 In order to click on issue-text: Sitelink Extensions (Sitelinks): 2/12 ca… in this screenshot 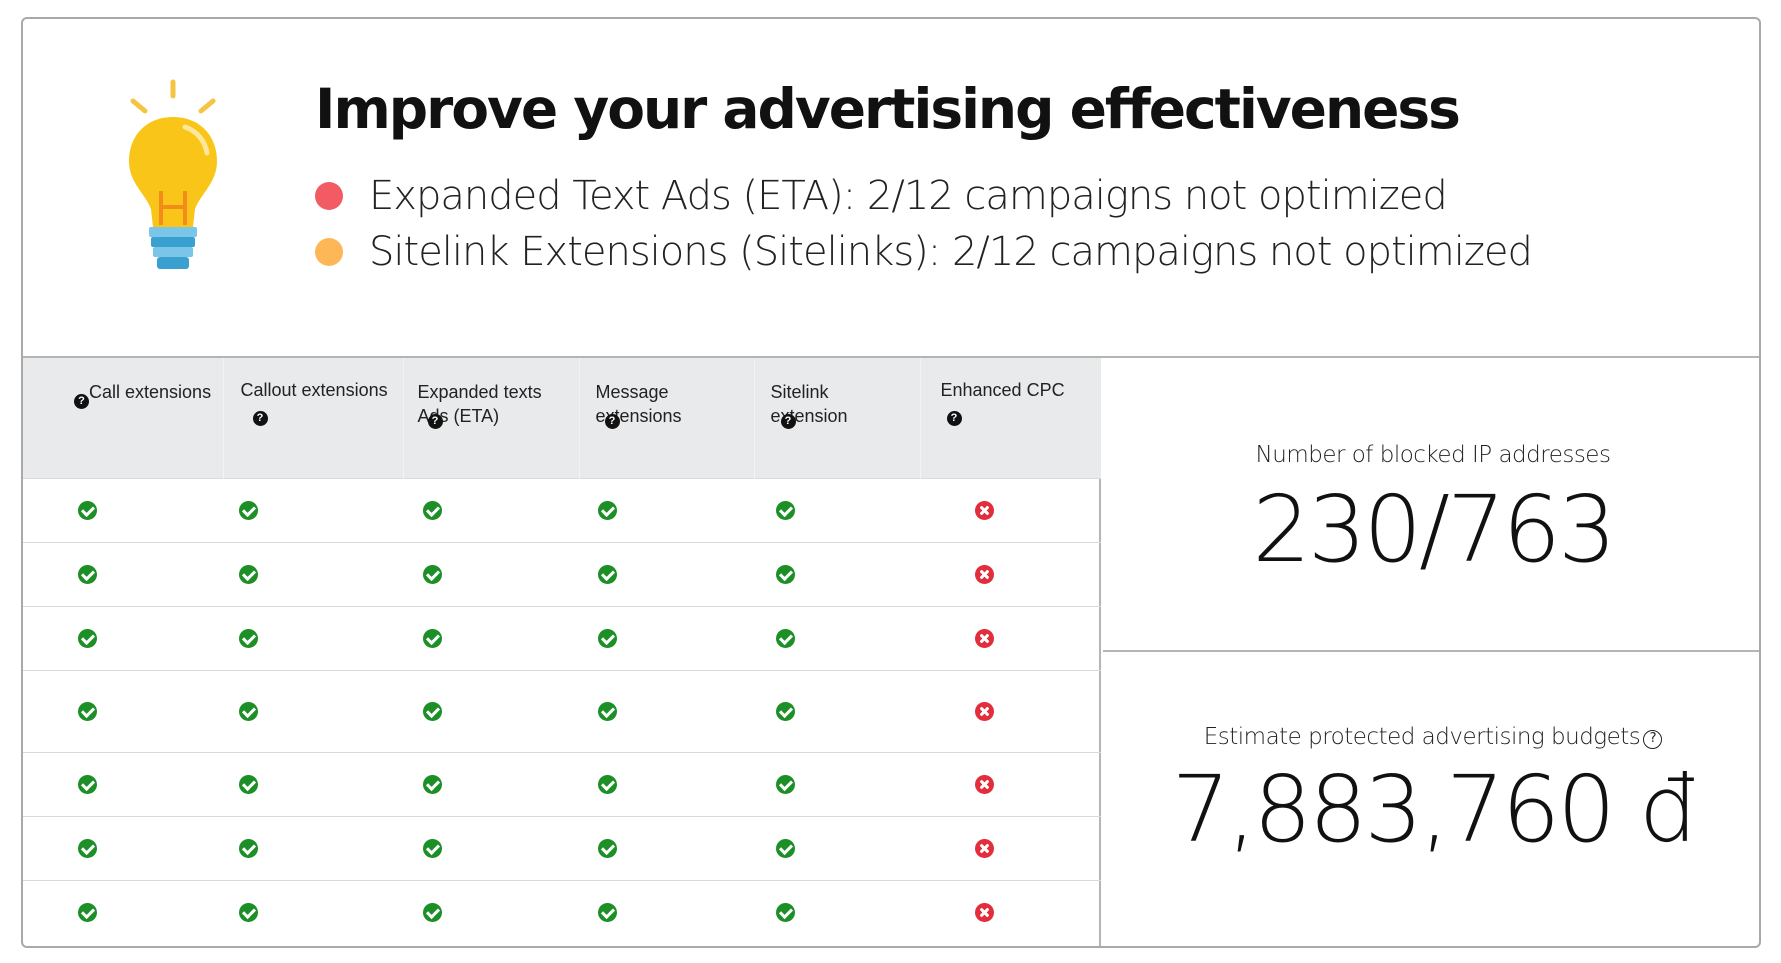, I will do `click(951, 252)`.